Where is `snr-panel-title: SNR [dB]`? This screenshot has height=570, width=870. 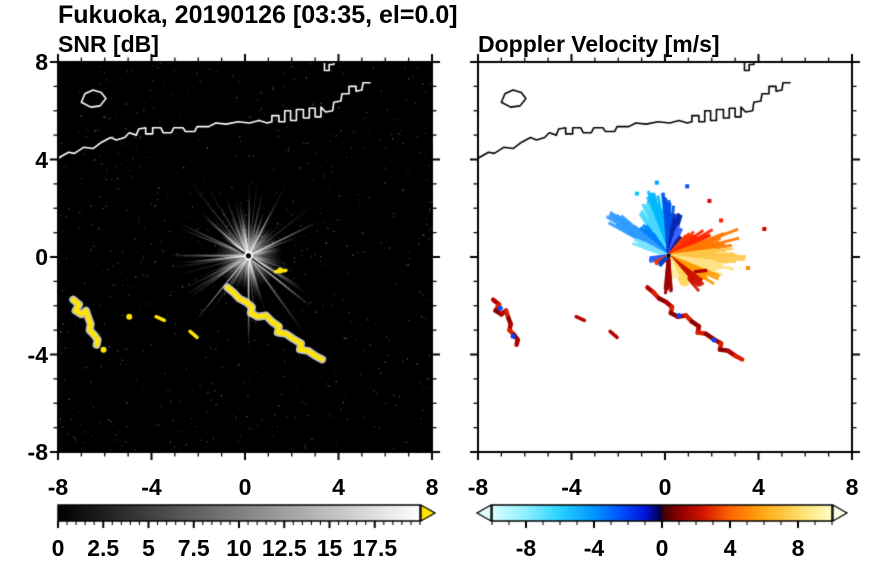
snr-panel-title: SNR [dB] is located at coordinates (108, 44).